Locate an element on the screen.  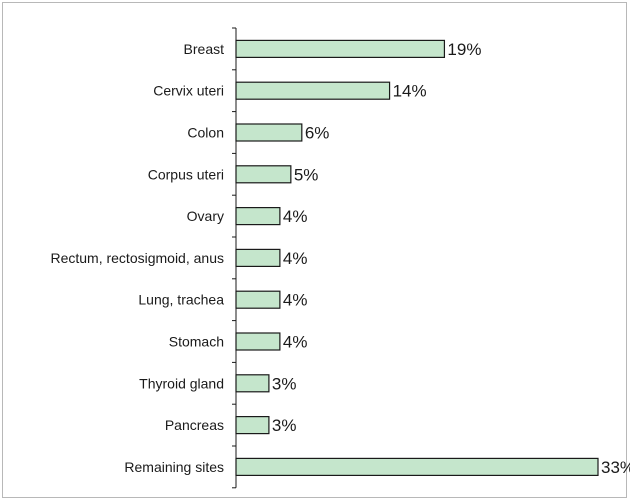
category-label: Ovary is located at coordinates (205, 216).